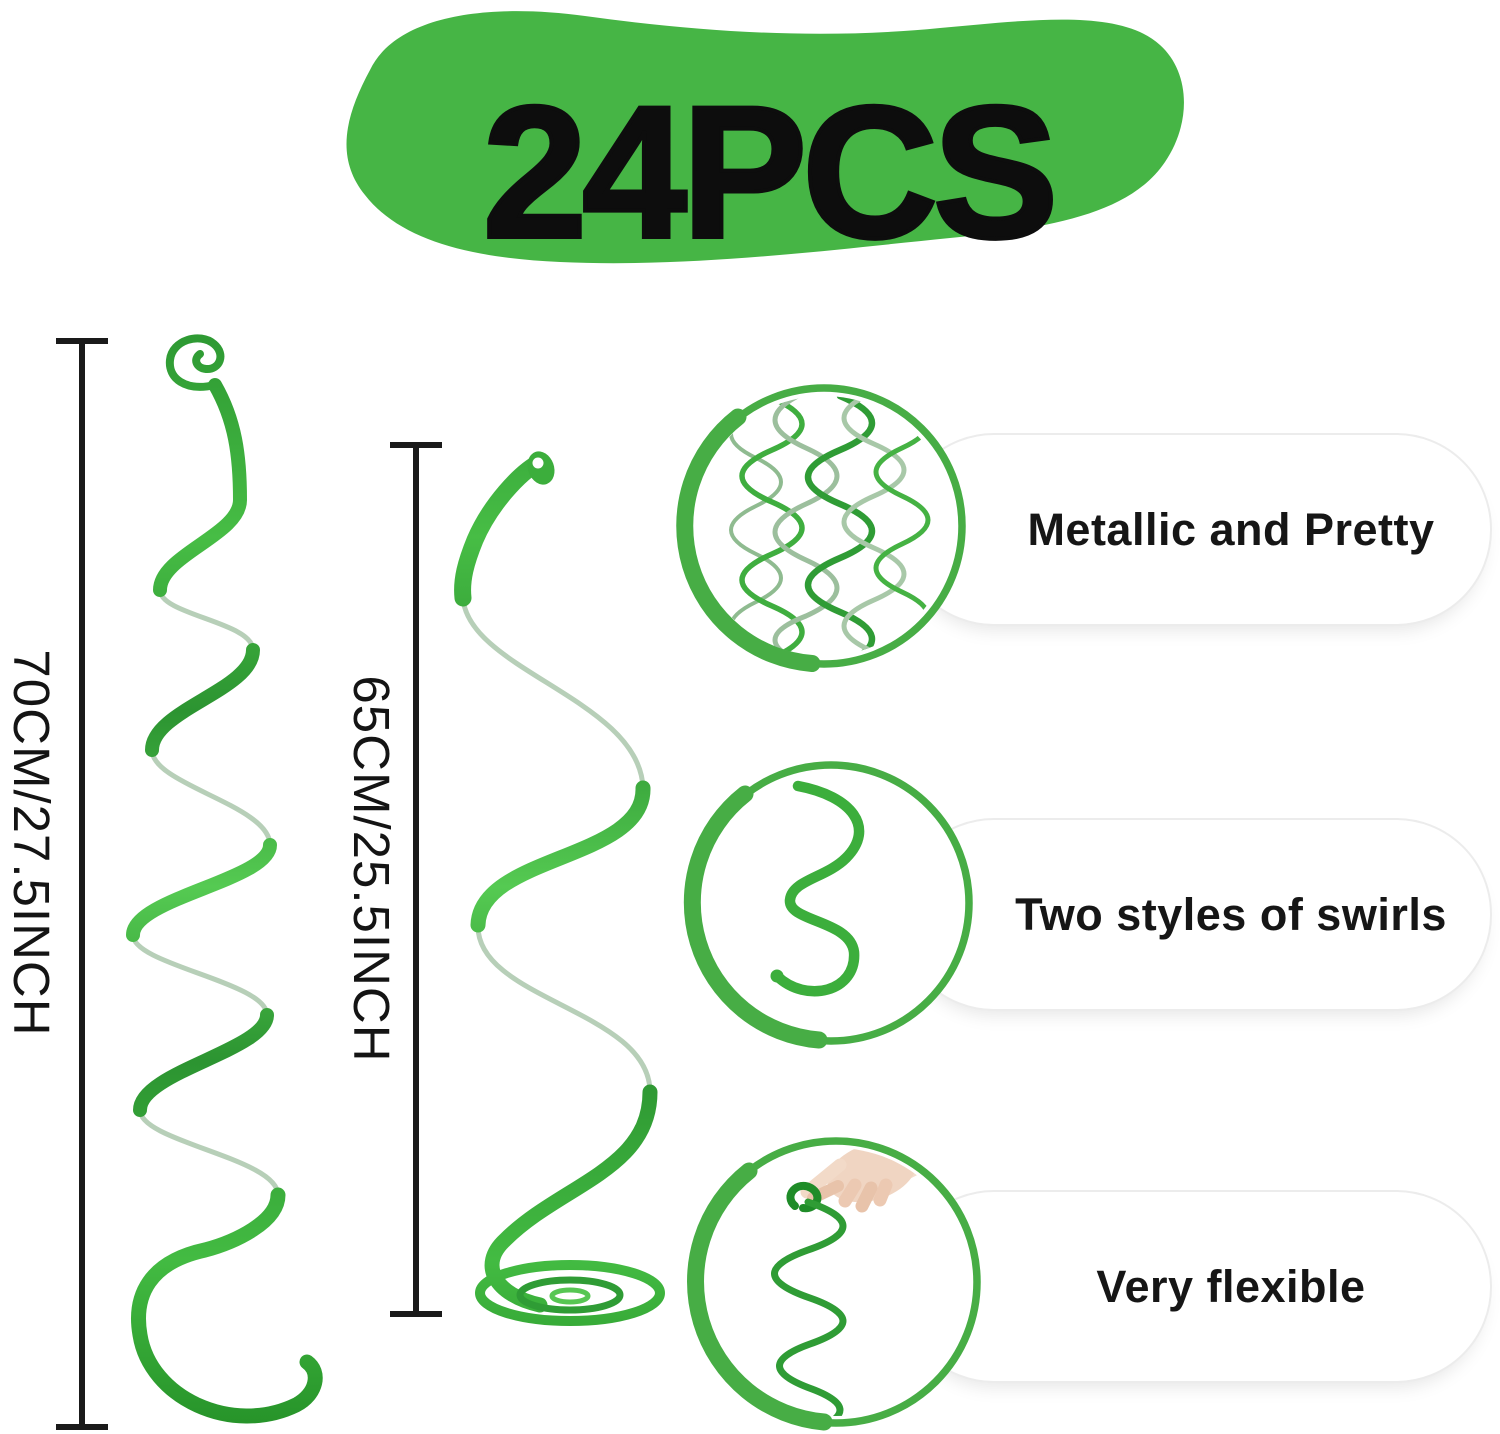 The image size is (1500, 1434). Describe the element at coordinates (224, 879) in the screenshot. I see `tall-swirl-graphic` at that location.